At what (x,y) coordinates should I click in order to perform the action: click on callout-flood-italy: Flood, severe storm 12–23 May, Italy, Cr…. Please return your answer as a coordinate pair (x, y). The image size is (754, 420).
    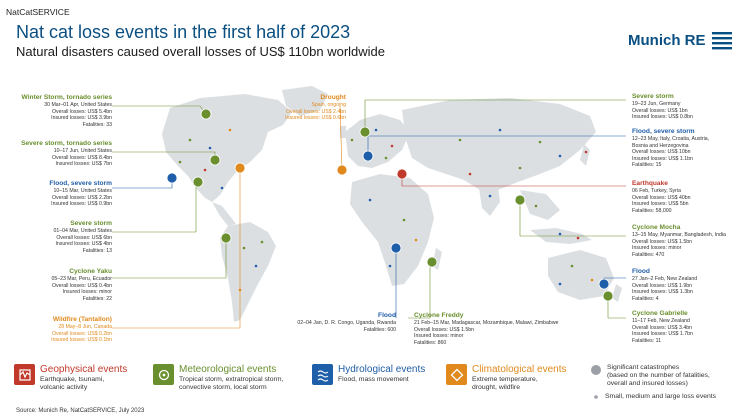
    Looking at the image, I should click on (671, 148).